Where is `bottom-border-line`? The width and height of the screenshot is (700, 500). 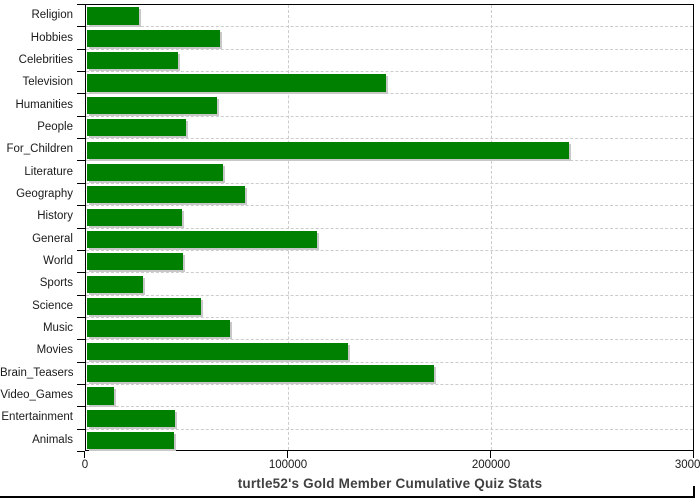 bottom-border-line is located at coordinates (347, 497).